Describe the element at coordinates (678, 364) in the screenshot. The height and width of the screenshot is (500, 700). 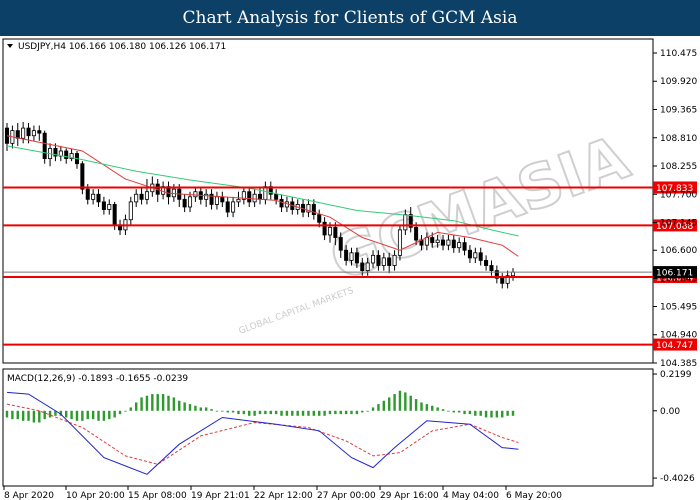
I see `price-tick-label: 104.385` at that location.